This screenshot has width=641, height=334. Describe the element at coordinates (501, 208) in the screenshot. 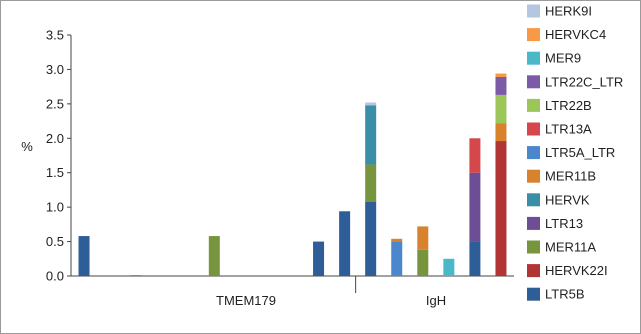

I see `bar-segment-hervk22i` at that location.